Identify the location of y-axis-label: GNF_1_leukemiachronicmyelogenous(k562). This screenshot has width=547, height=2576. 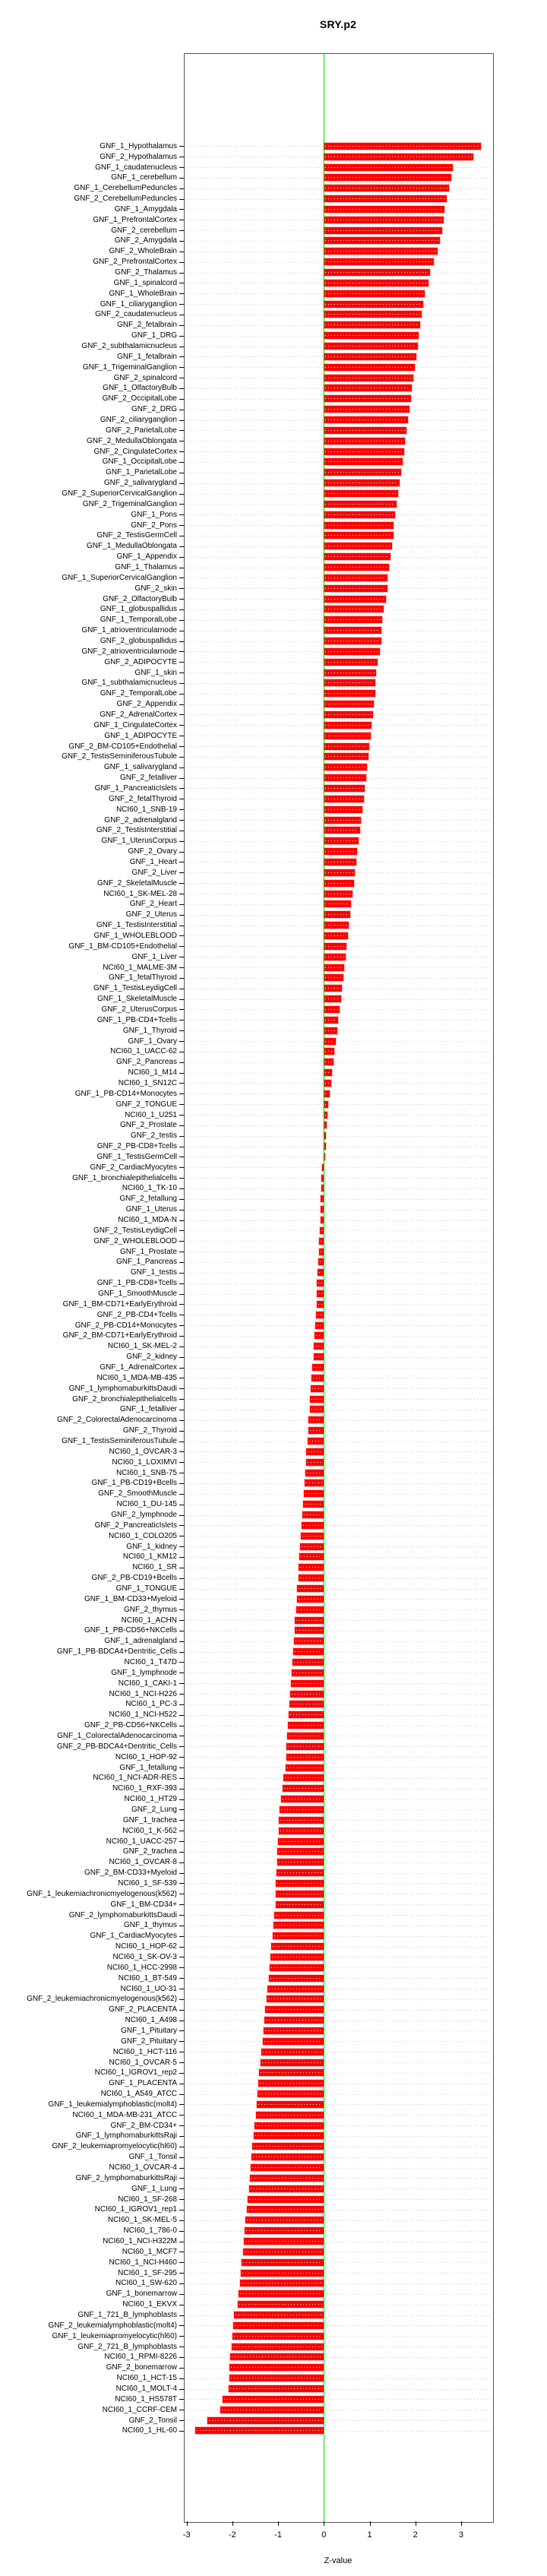
(102, 1894).